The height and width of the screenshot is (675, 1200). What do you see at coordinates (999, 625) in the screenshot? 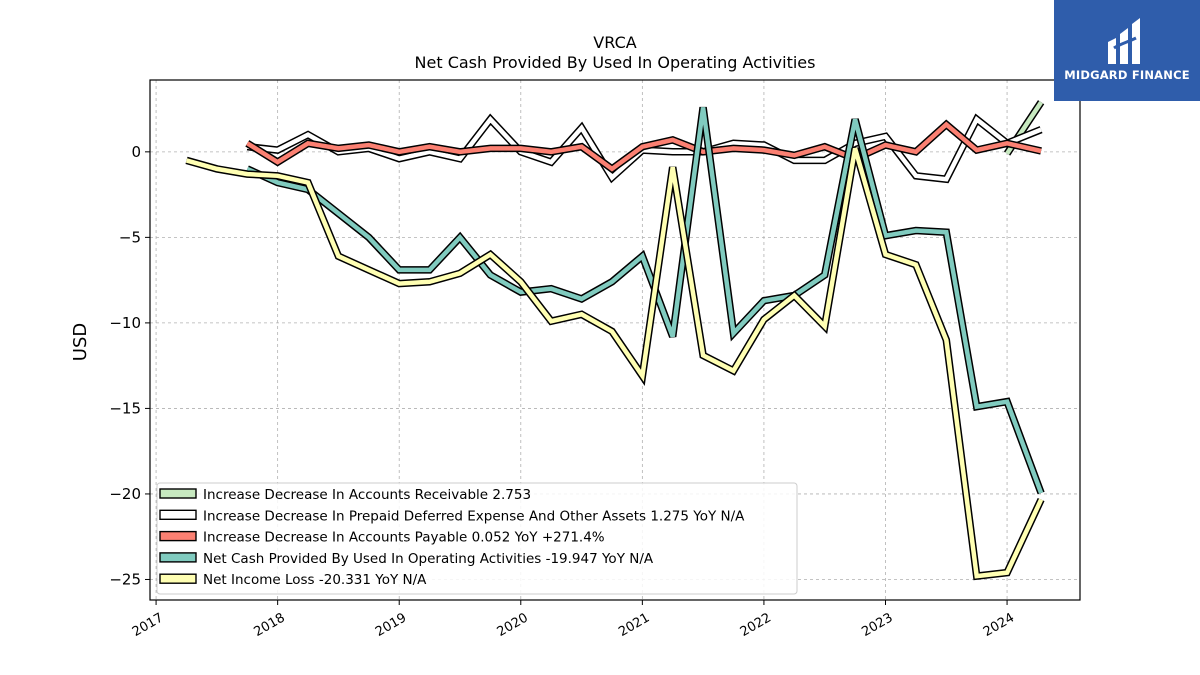
I see `x-tick-label: 2024` at bounding box center [999, 625].